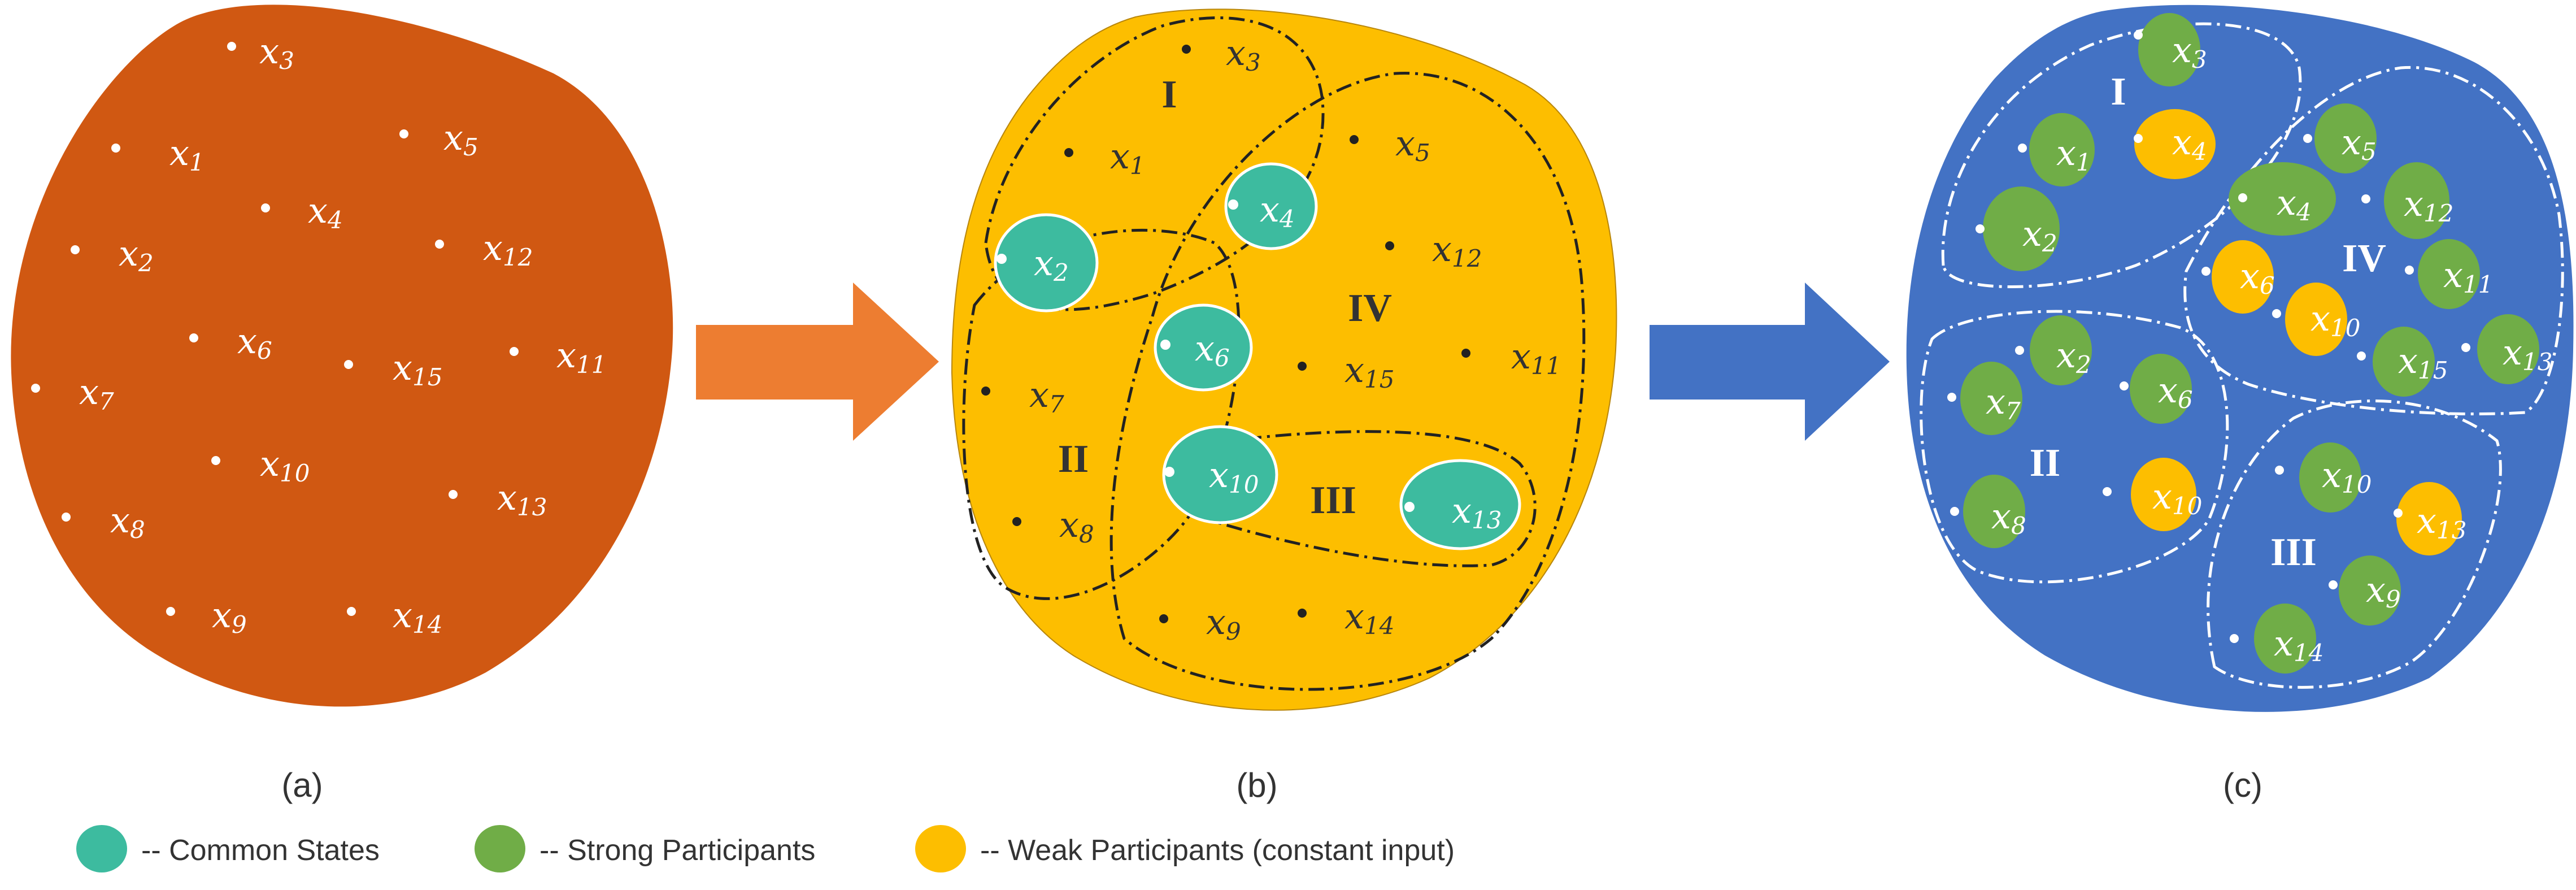 The width and height of the screenshot is (2576, 890). What do you see at coordinates (302, 785) in the screenshot?
I see `caption-a: (a)` at bounding box center [302, 785].